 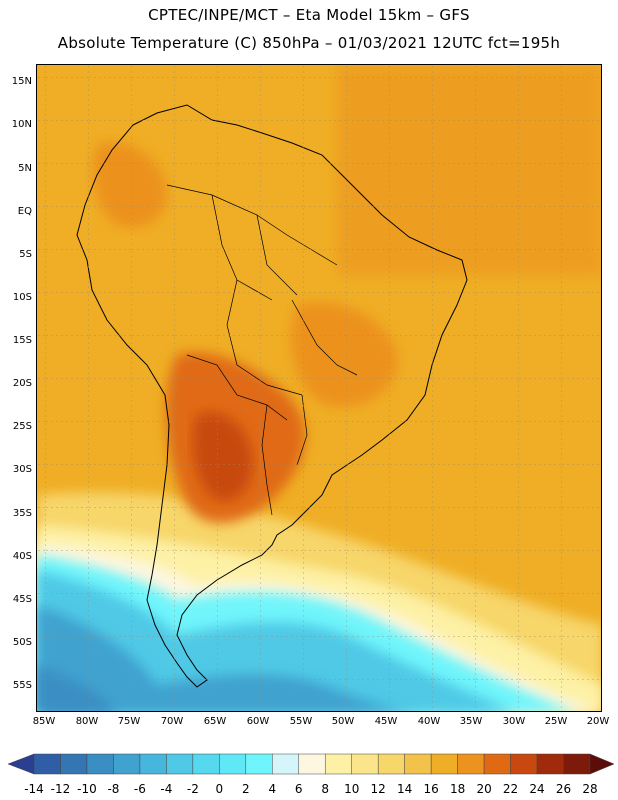 What do you see at coordinates (22, 599) in the screenshot?
I see `lat-label: 45S` at bounding box center [22, 599].